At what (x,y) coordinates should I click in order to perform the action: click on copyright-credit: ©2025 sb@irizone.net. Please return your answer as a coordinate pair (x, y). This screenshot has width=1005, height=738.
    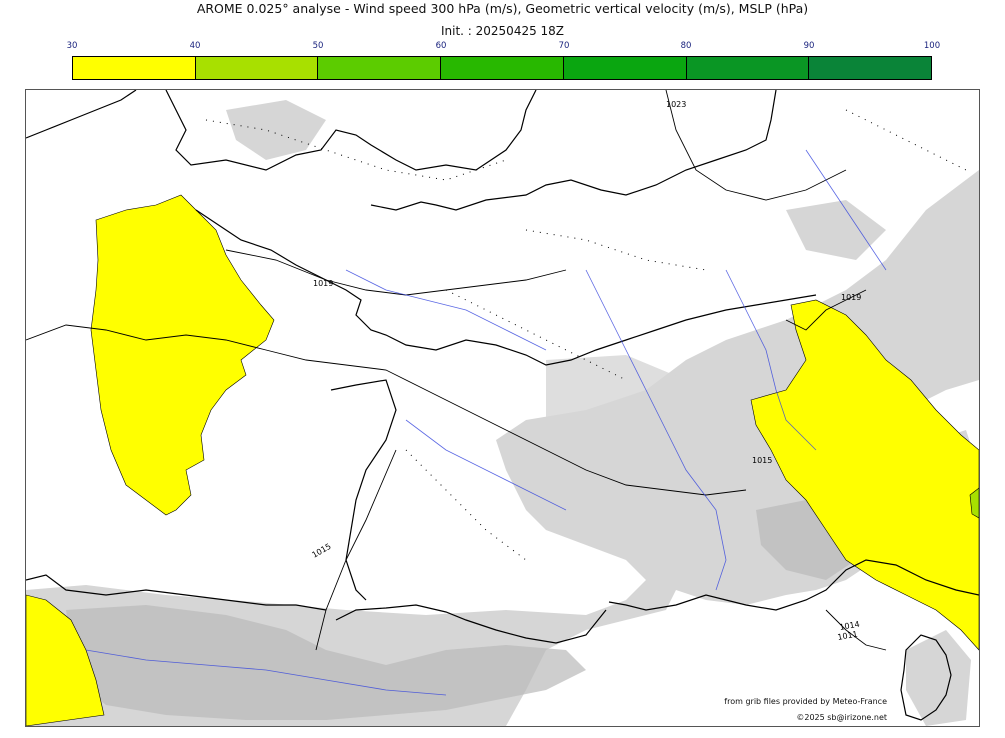
    Looking at the image, I should click on (841, 717).